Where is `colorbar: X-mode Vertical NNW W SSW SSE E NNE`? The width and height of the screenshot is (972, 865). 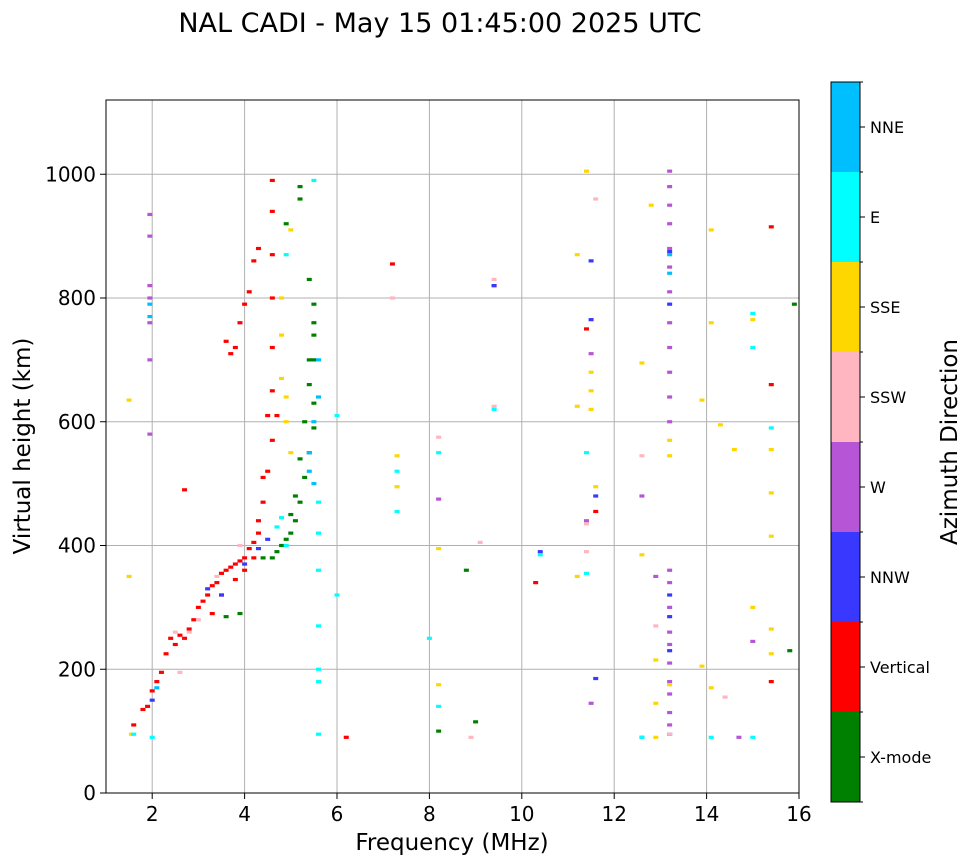
colorbar: X-mode Vertical NNW W SSW SSE E NNE is located at coordinates (880, 442).